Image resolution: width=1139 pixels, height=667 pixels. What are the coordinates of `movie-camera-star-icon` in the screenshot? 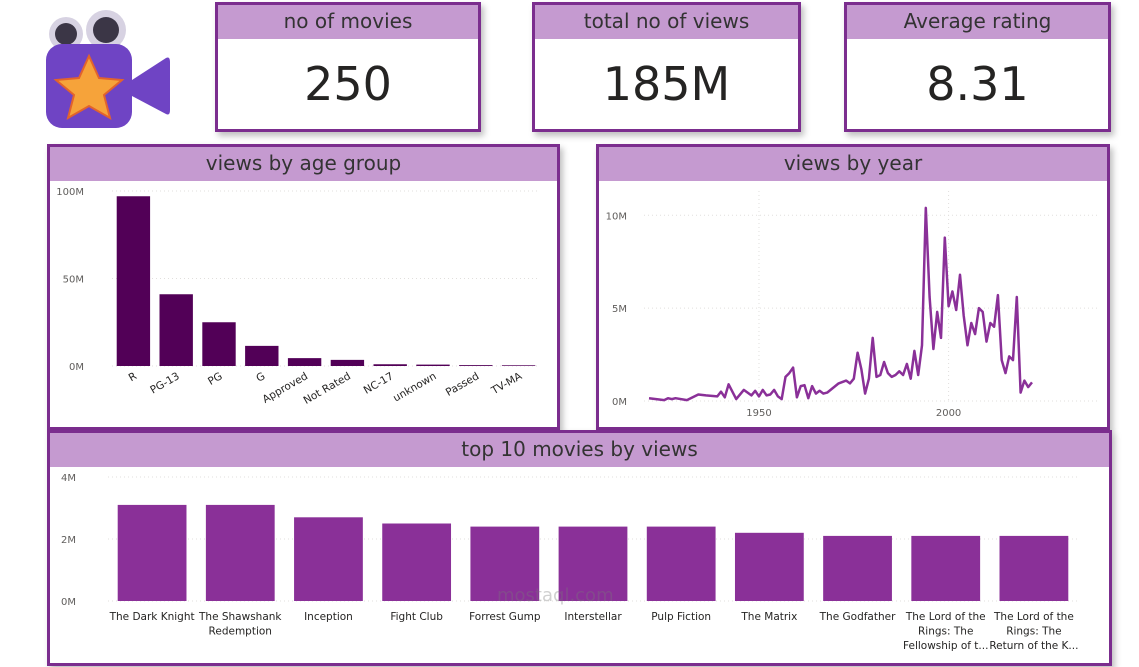 It's located at (108, 69).